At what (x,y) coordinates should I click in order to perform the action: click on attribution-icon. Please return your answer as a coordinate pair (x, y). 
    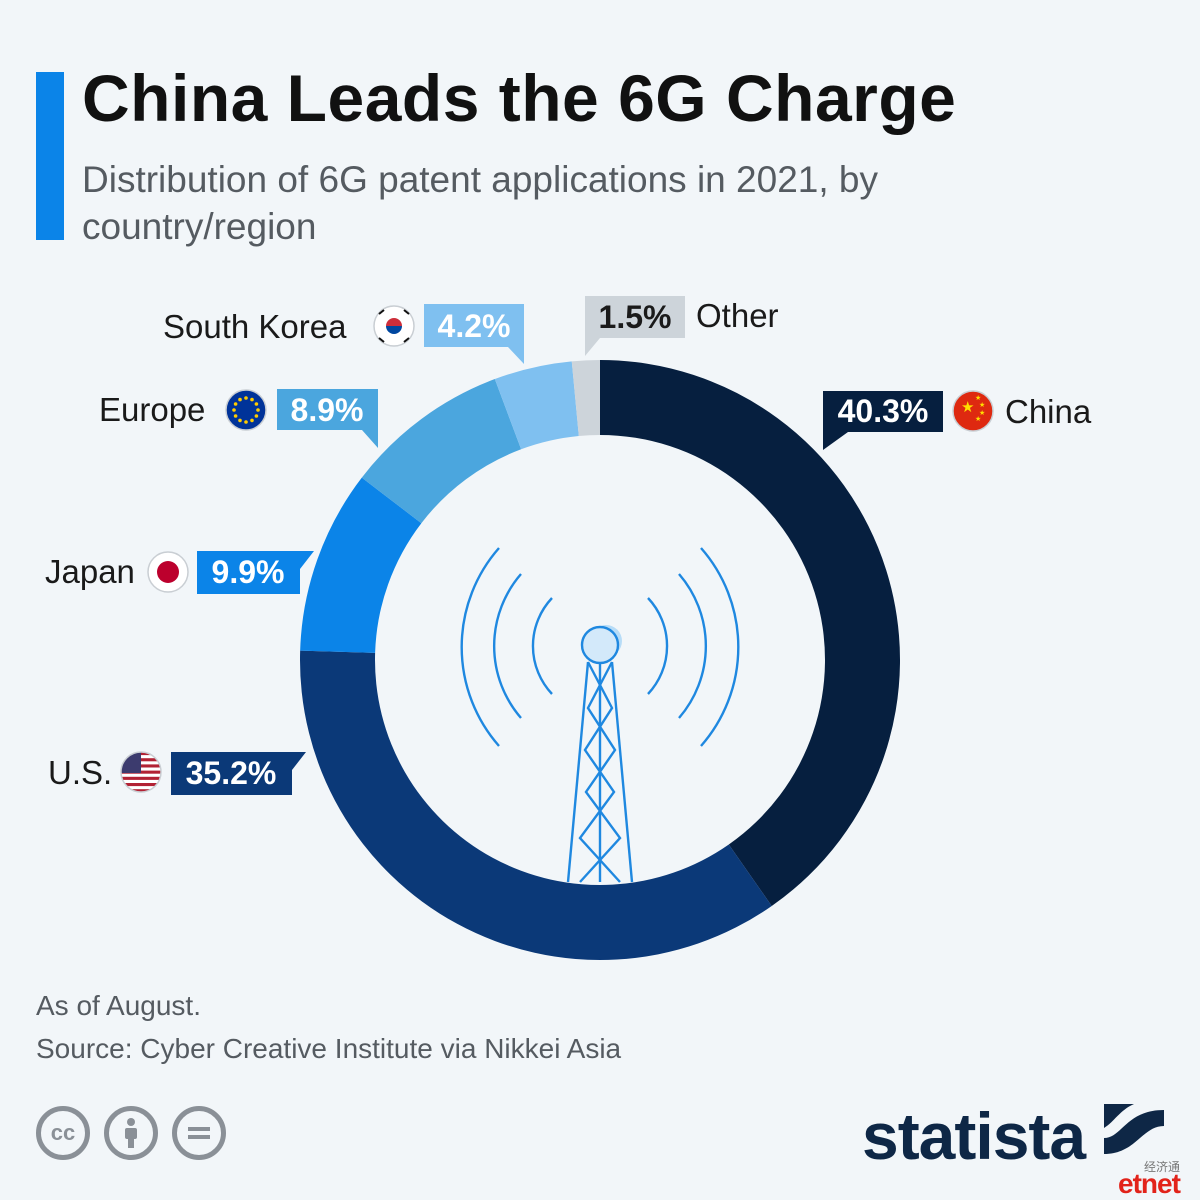
    Looking at the image, I should click on (131, 1133).